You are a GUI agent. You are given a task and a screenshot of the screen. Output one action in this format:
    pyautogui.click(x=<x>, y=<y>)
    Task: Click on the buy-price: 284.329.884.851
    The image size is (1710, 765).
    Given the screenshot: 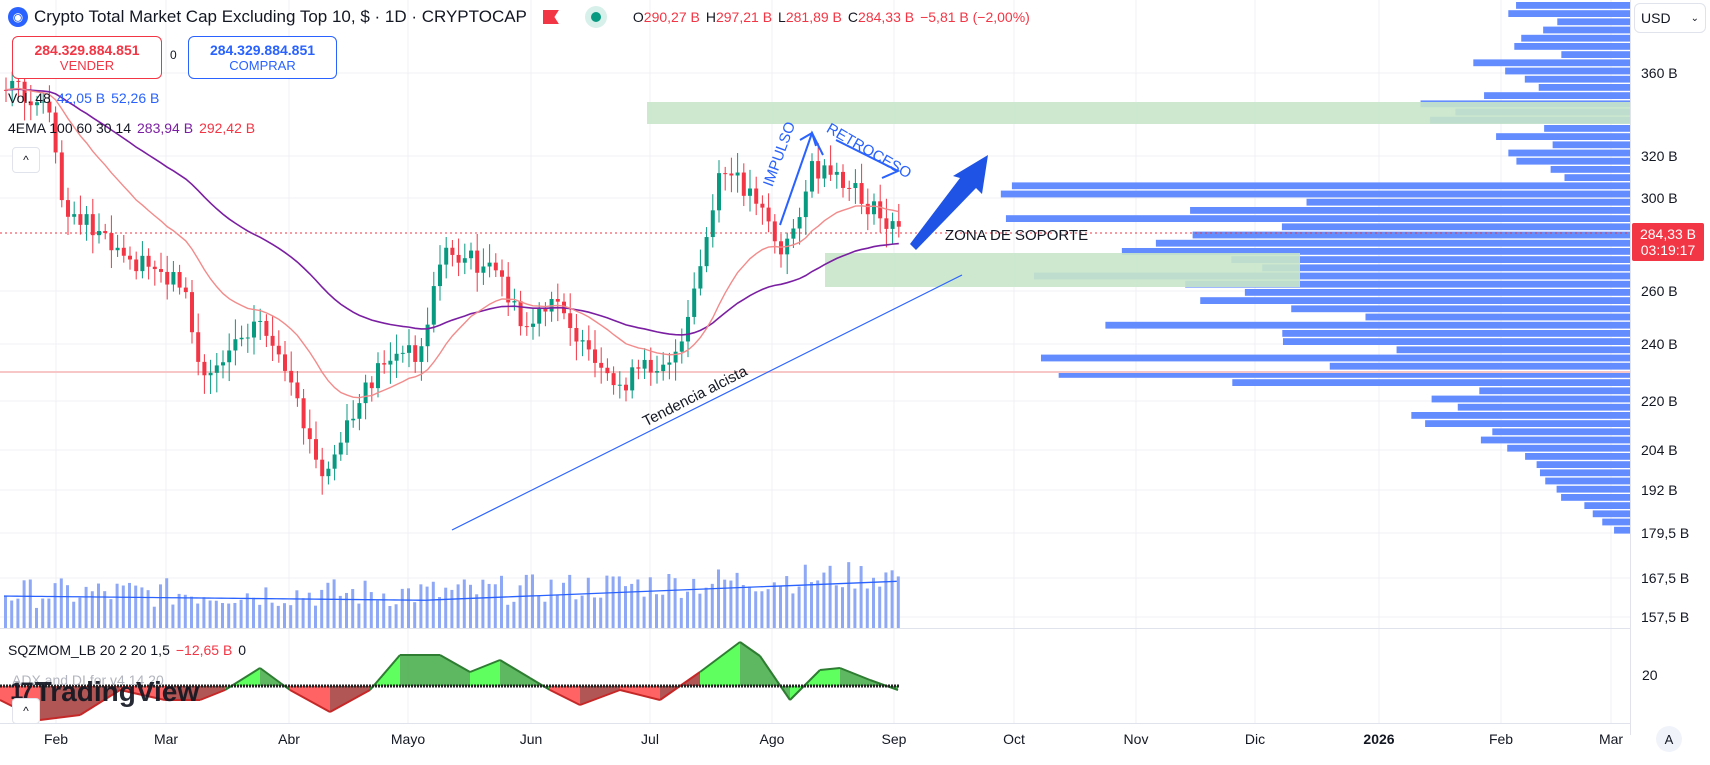 What is the action you would take?
    pyautogui.click(x=262, y=50)
    